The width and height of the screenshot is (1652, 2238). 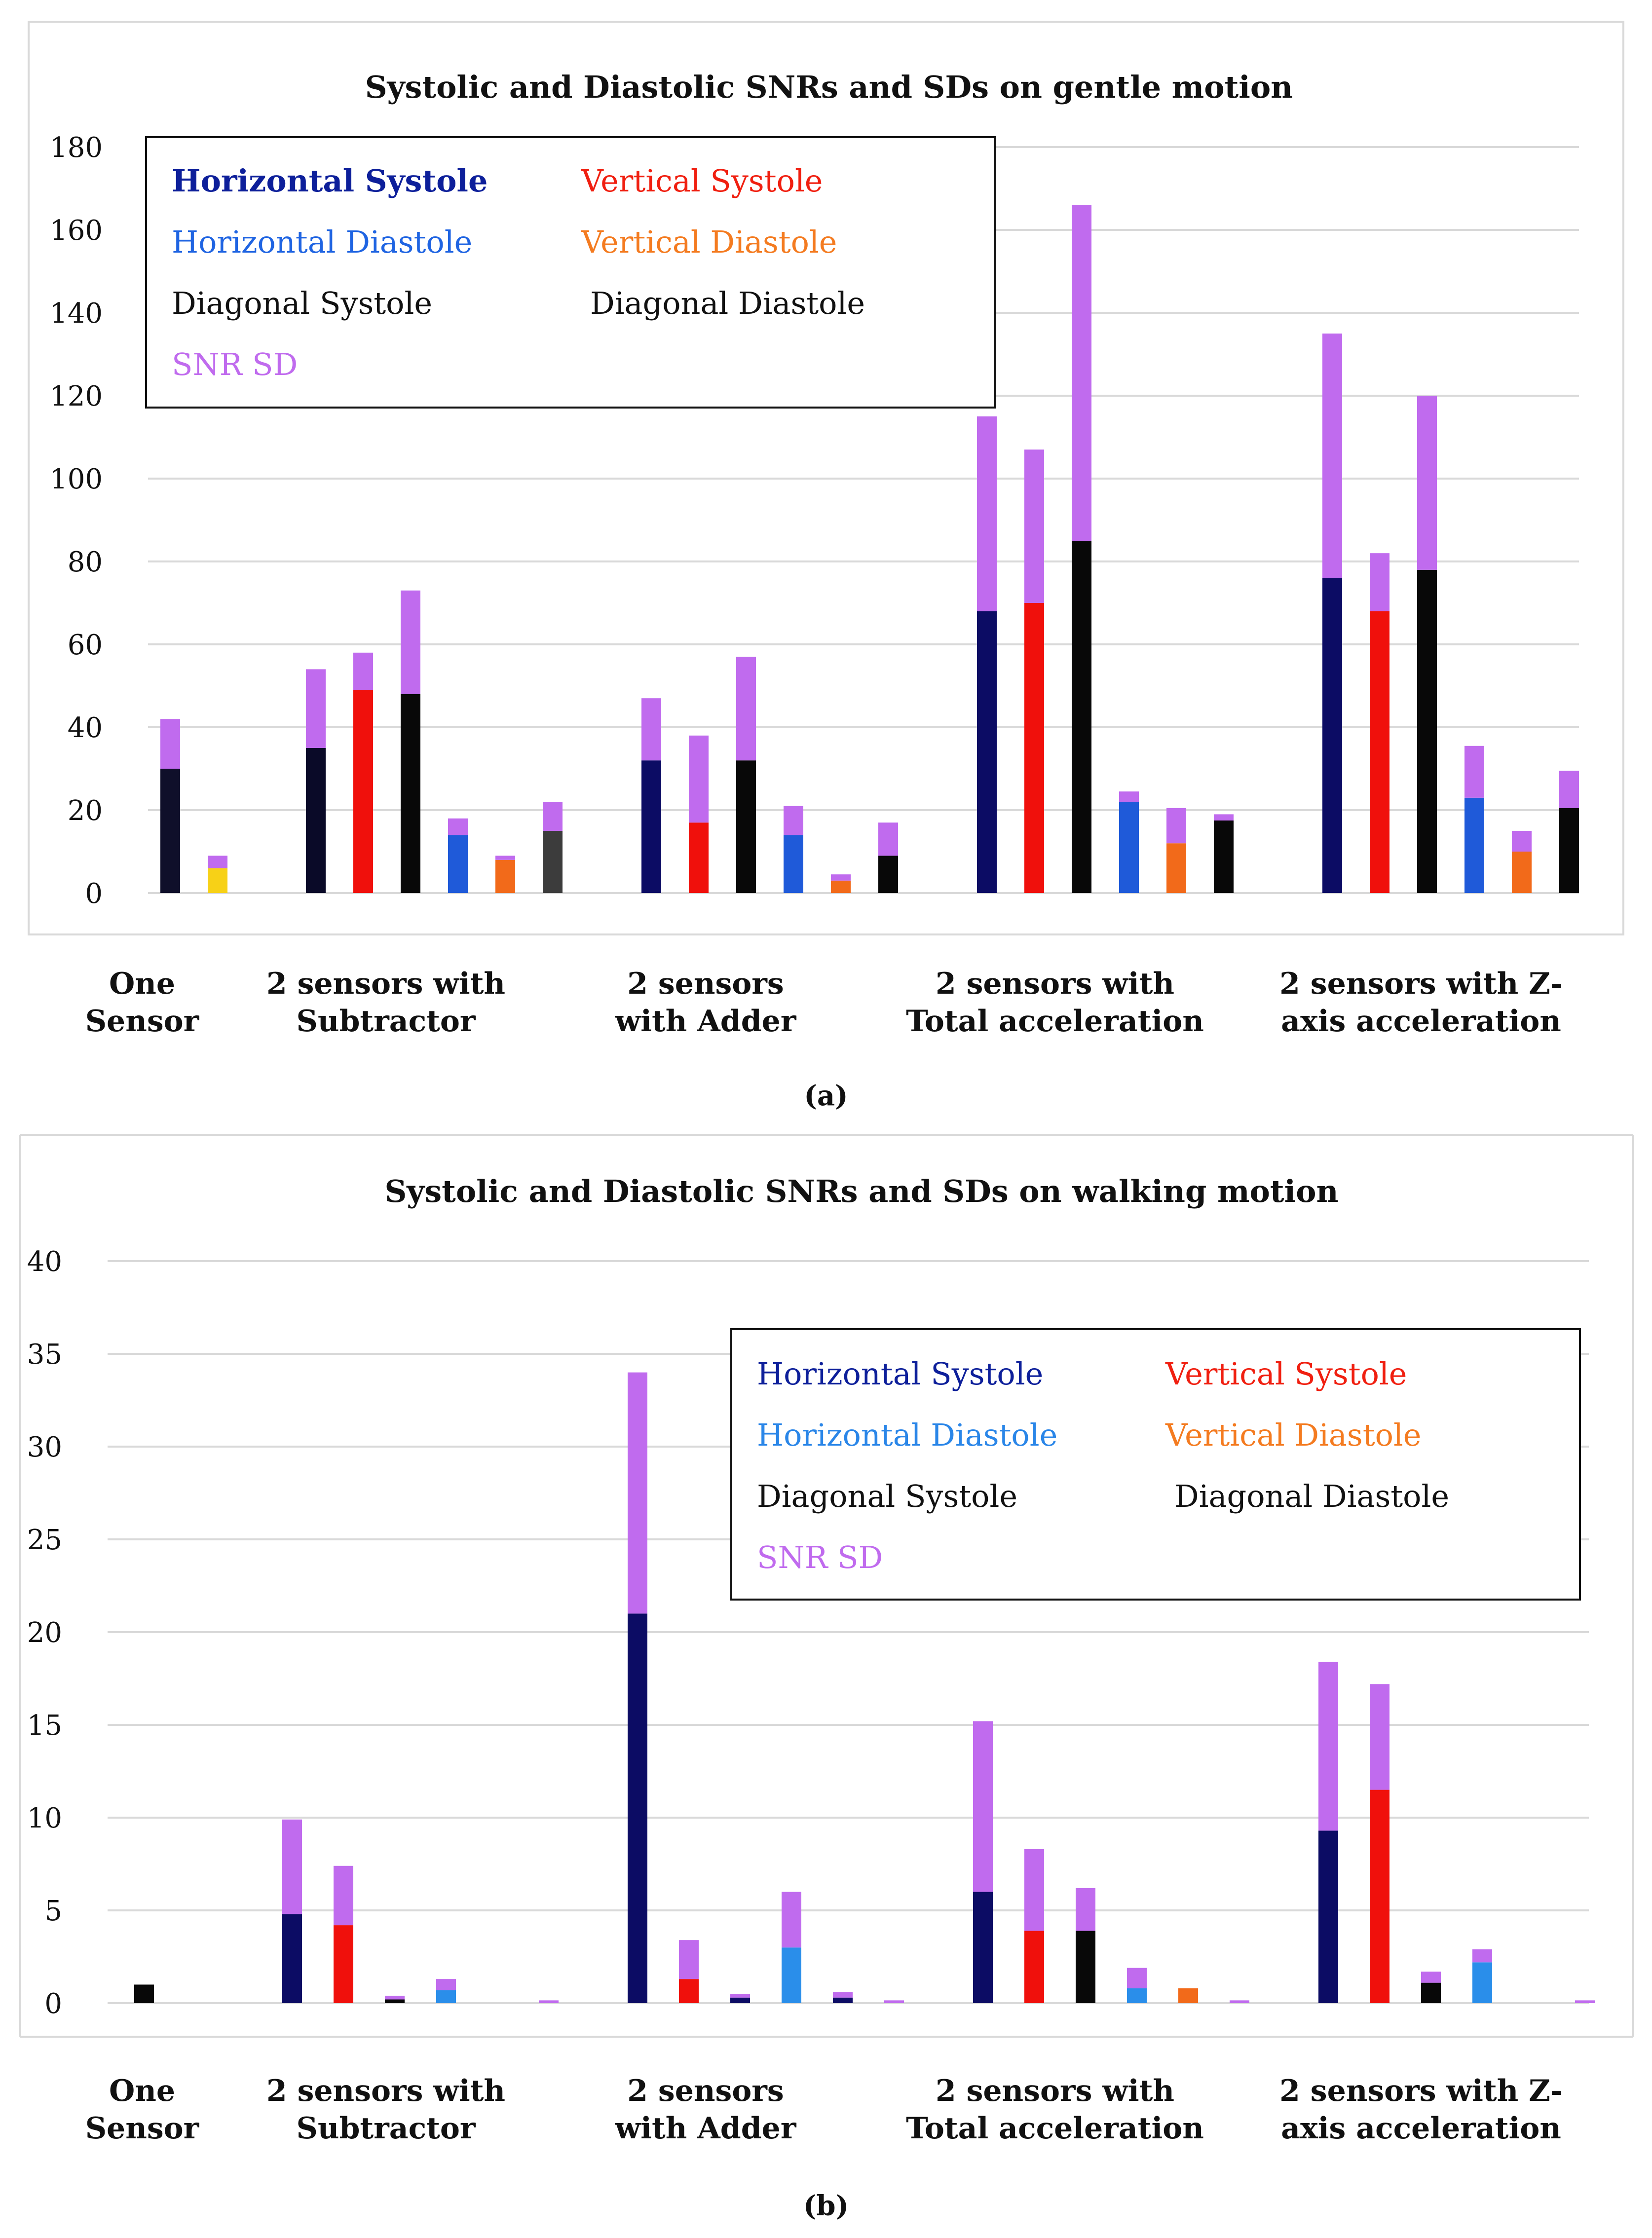 I want to click on chart-b-legend-snr-sd: SNR SD, so click(x=820, y=1557).